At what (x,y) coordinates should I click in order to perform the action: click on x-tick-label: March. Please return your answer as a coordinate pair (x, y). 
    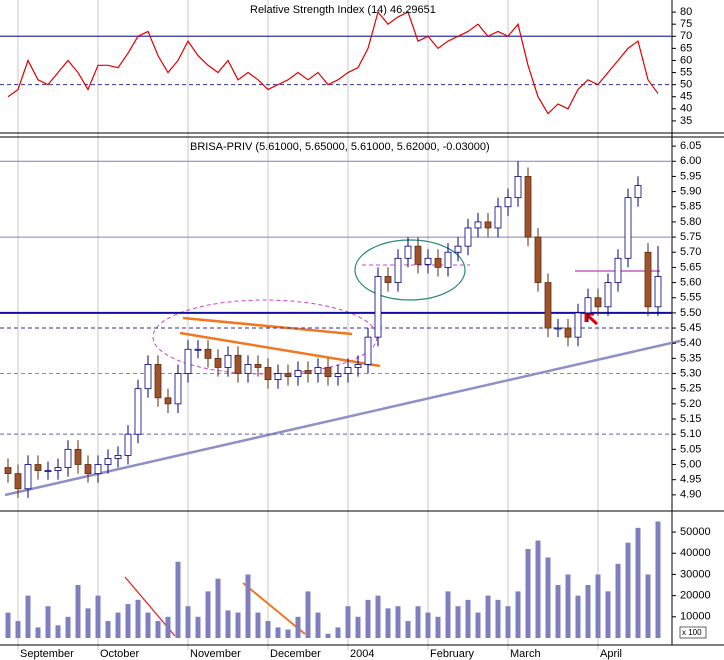
    Looking at the image, I should click on (525, 654).